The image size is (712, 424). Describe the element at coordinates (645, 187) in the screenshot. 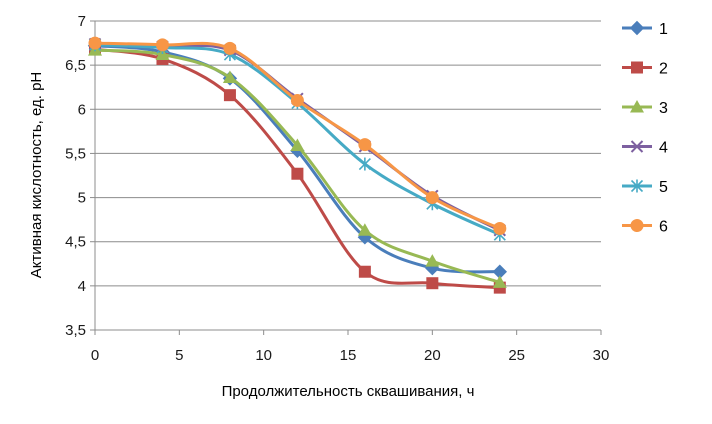

I see `legend-item-5: 5` at that location.